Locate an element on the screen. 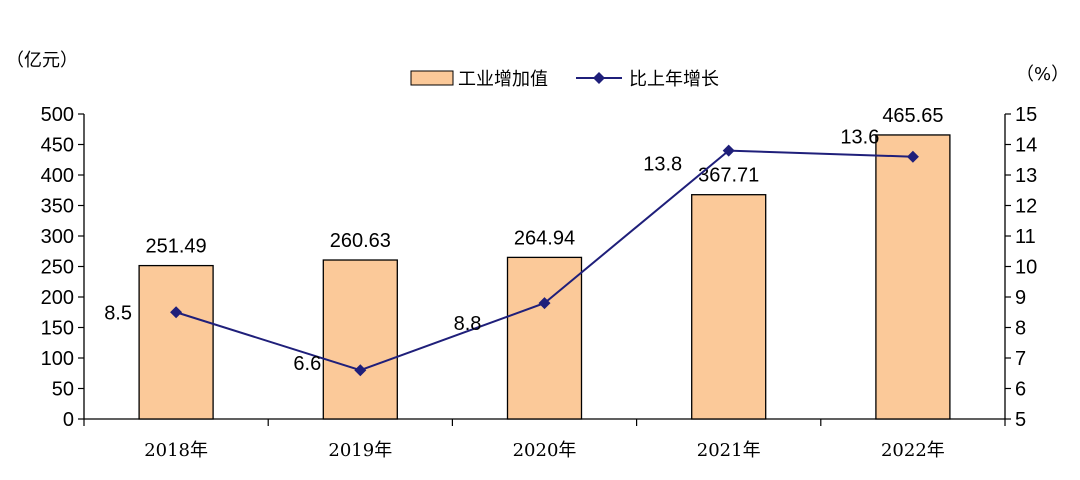  left-tick-label-400: 400 is located at coordinates (57, 176).